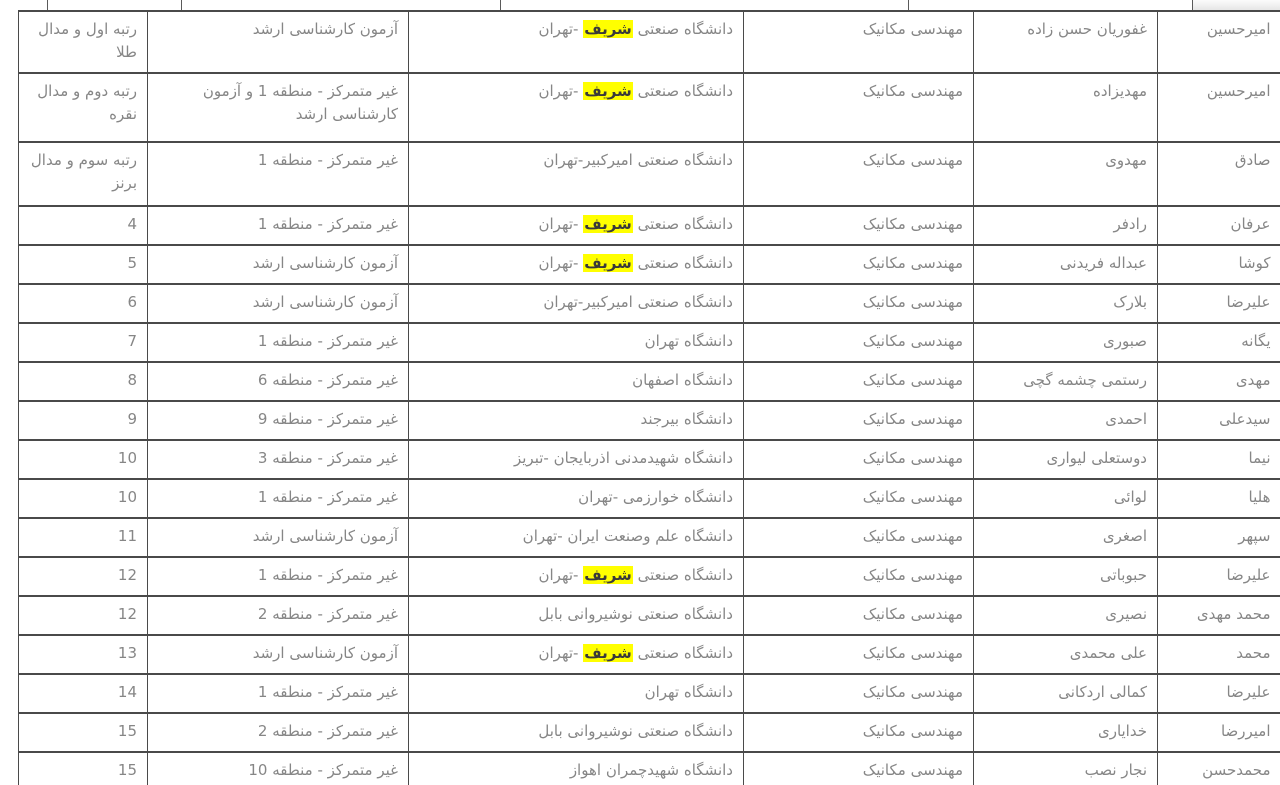 The height and width of the screenshot is (785, 1280). What do you see at coordinates (1065, 537) in the screenshot?
I see `cell-last-name: اصغری` at bounding box center [1065, 537].